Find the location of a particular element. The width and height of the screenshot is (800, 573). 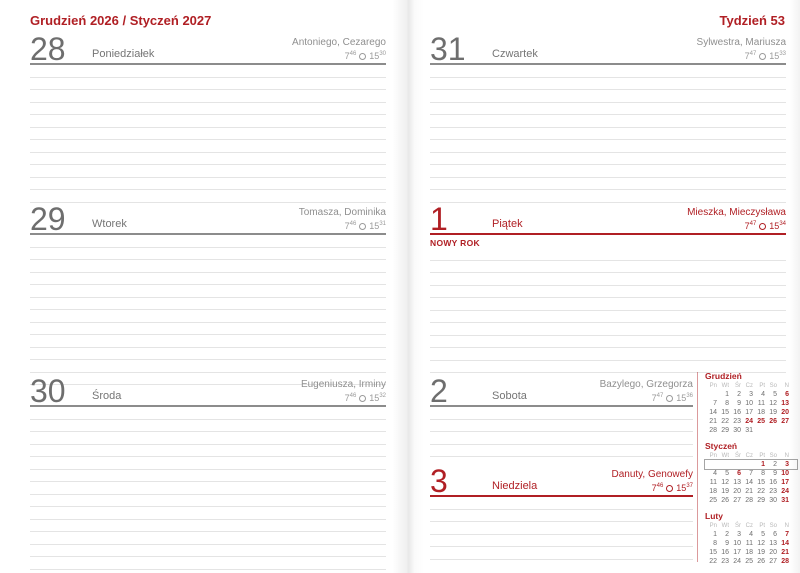

mc-day-cell: 21 is located at coordinates (713, 421).